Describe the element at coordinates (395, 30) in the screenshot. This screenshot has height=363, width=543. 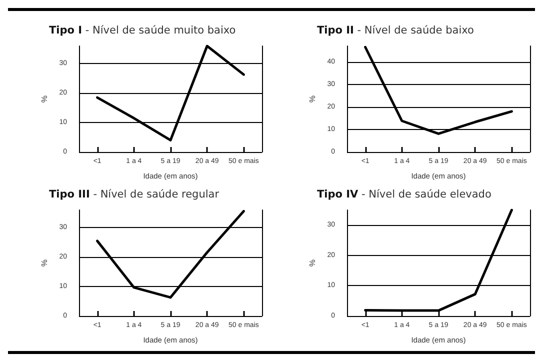
I see `chart-title: Tipo II - Nível de saúde baixo` at that location.